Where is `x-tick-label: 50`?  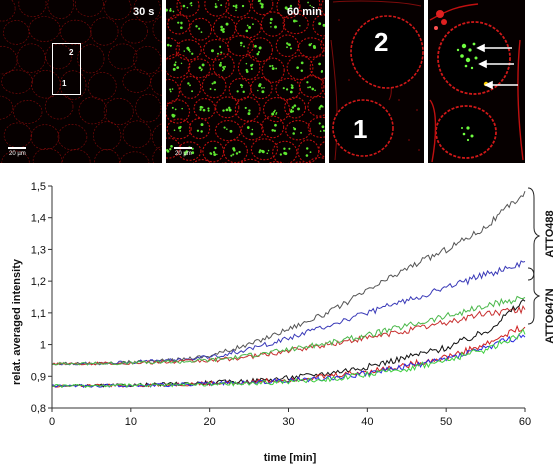 x-tick-label: 50 is located at coordinates (446, 422).